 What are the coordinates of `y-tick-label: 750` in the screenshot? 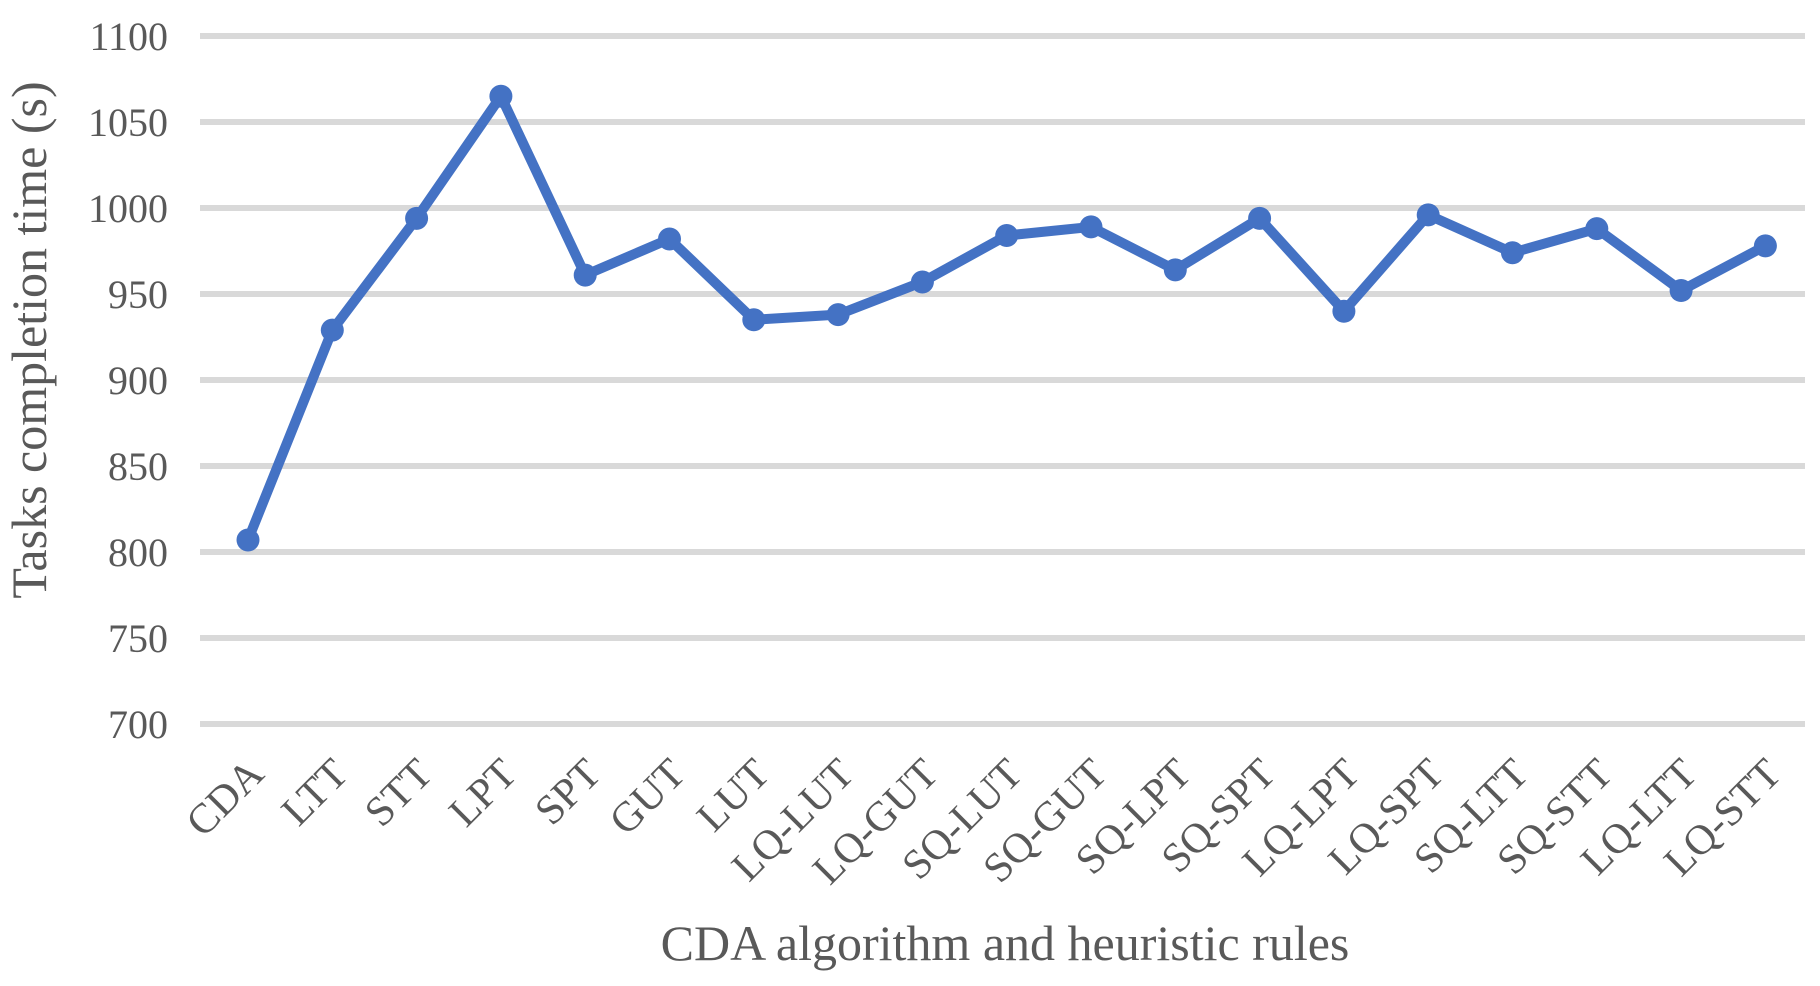 It's located at (138, 638).